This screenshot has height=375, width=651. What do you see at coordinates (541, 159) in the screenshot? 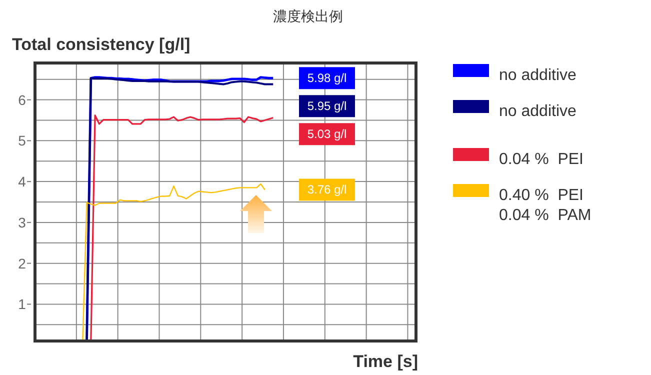
I see `legend-label: 0.04 % PEI` at bounding box center [541, 159].